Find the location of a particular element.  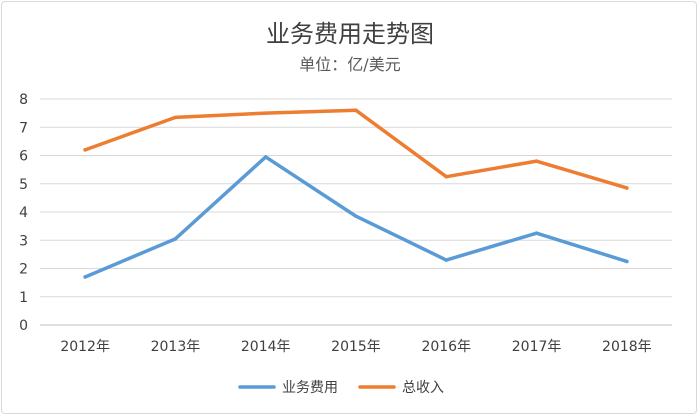

chart-subtitle: 单位：亿/美元 is located at coordinates (349, 64).